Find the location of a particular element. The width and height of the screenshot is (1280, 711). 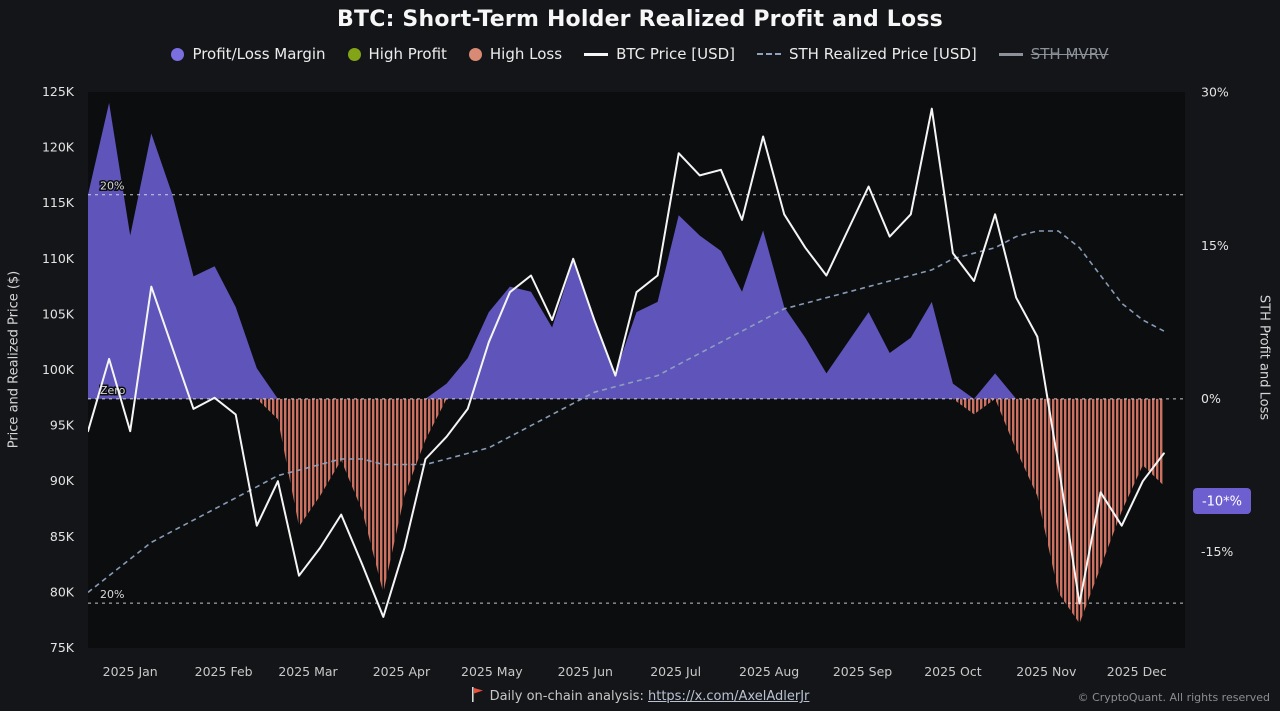

x-axis-tick: 2025 Oct is located at coordinates (952, 671).